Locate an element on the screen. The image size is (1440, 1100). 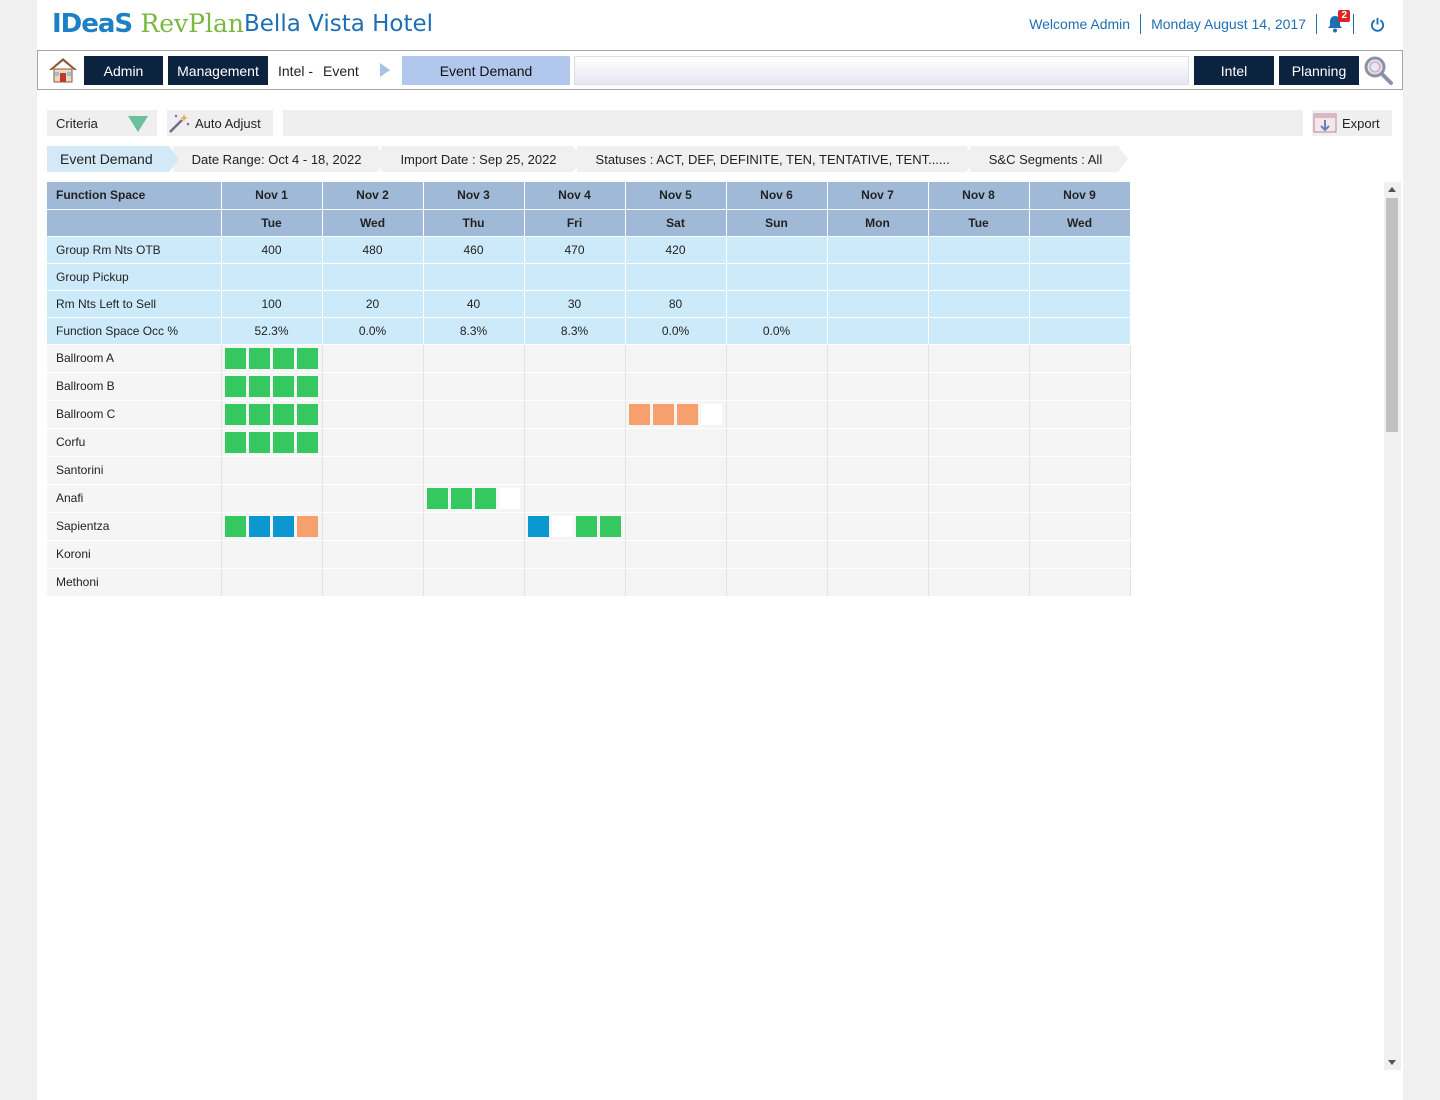
nav-management: Management is located at coordinates (218, 70).